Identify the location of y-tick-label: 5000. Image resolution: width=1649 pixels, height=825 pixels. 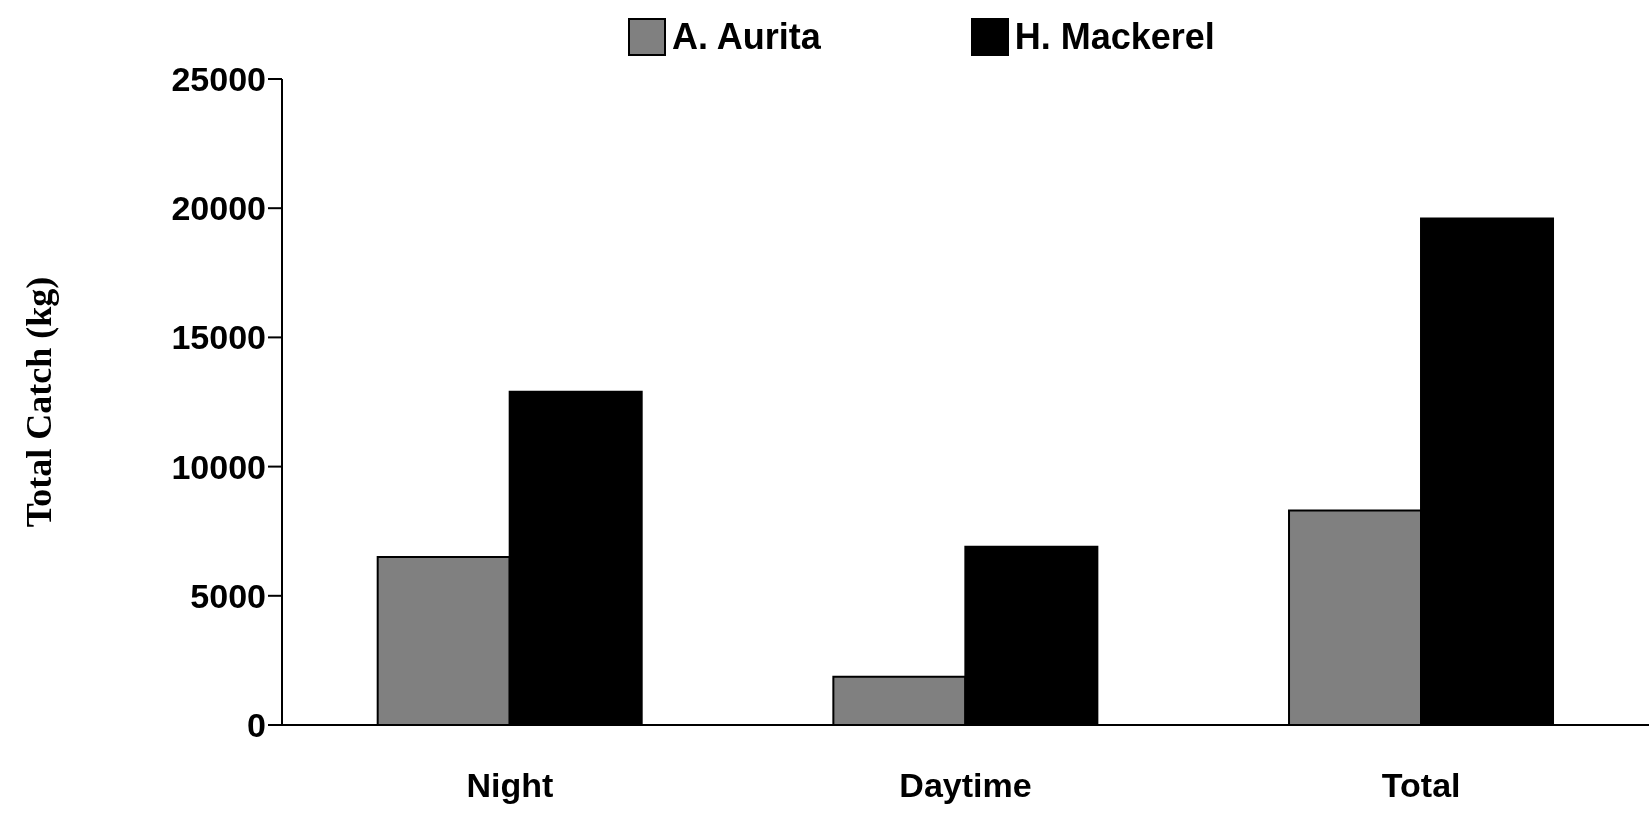
(228, 595).